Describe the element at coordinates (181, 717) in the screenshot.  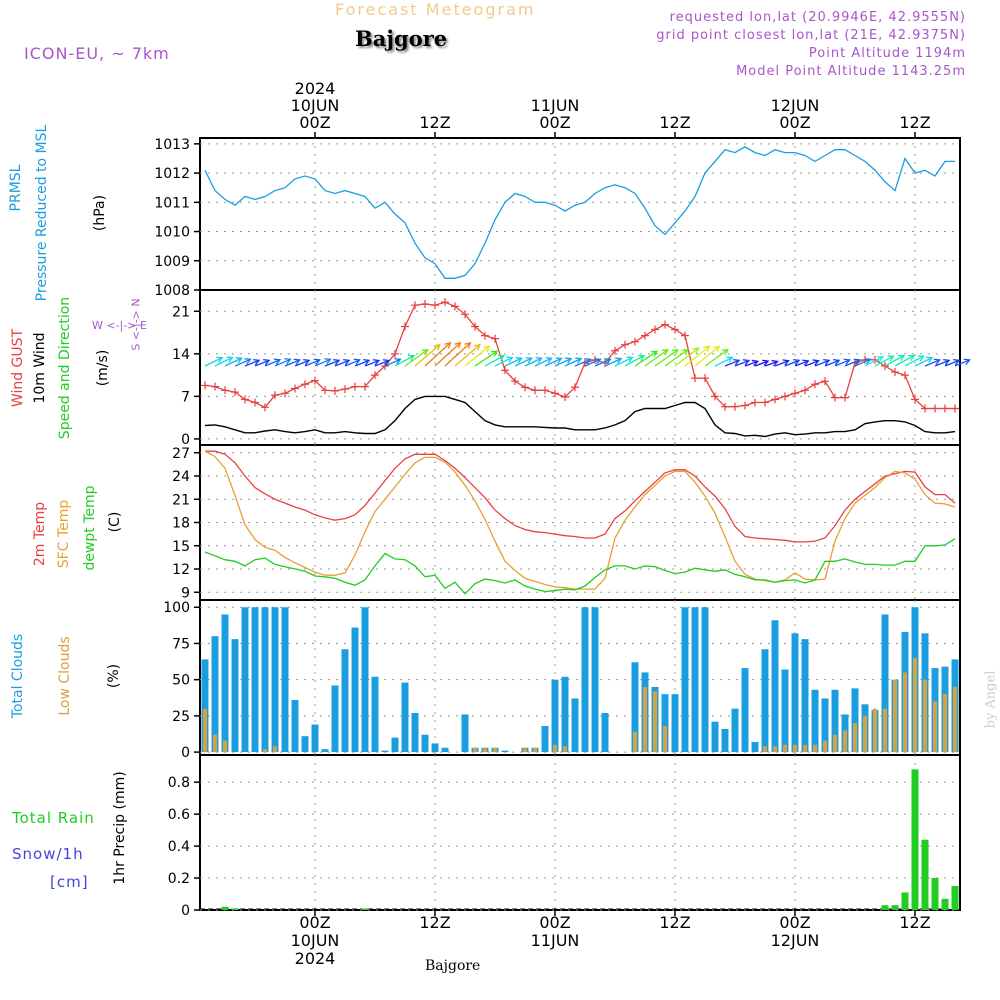
I see `clouds-ytick-label: 25` at that location.